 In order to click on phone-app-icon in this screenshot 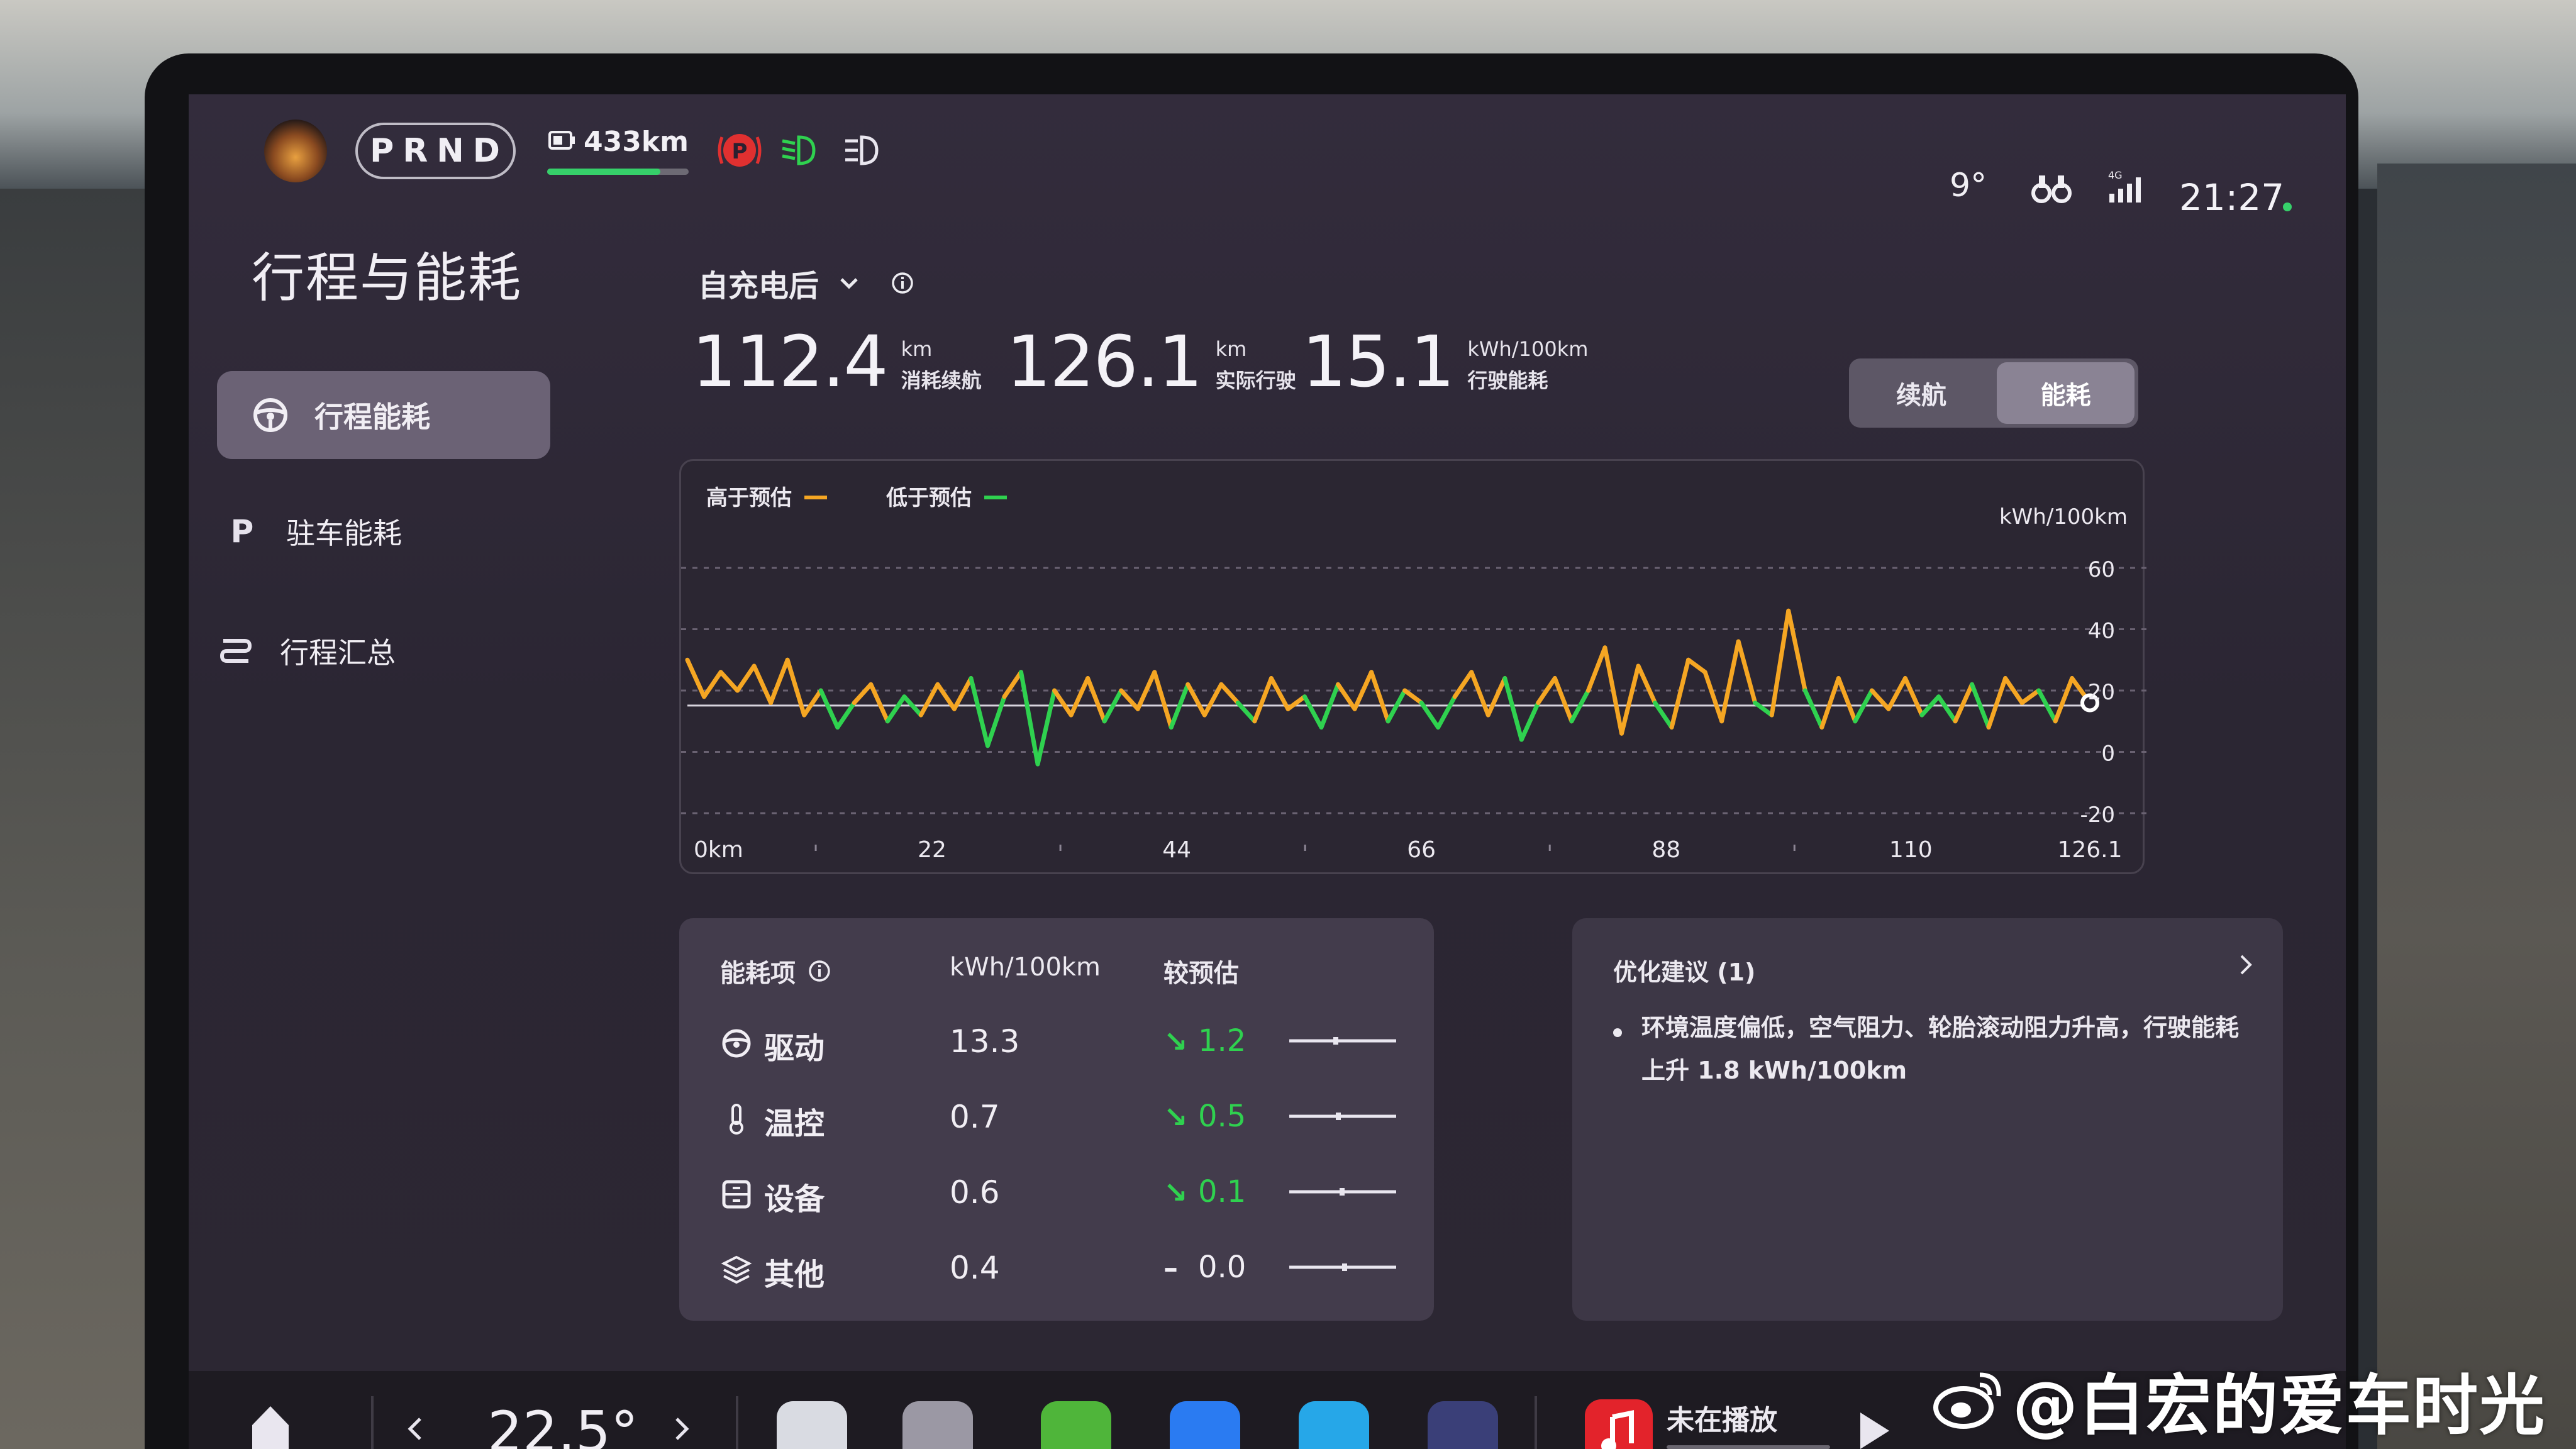, I will do `click(812, 1425)`.